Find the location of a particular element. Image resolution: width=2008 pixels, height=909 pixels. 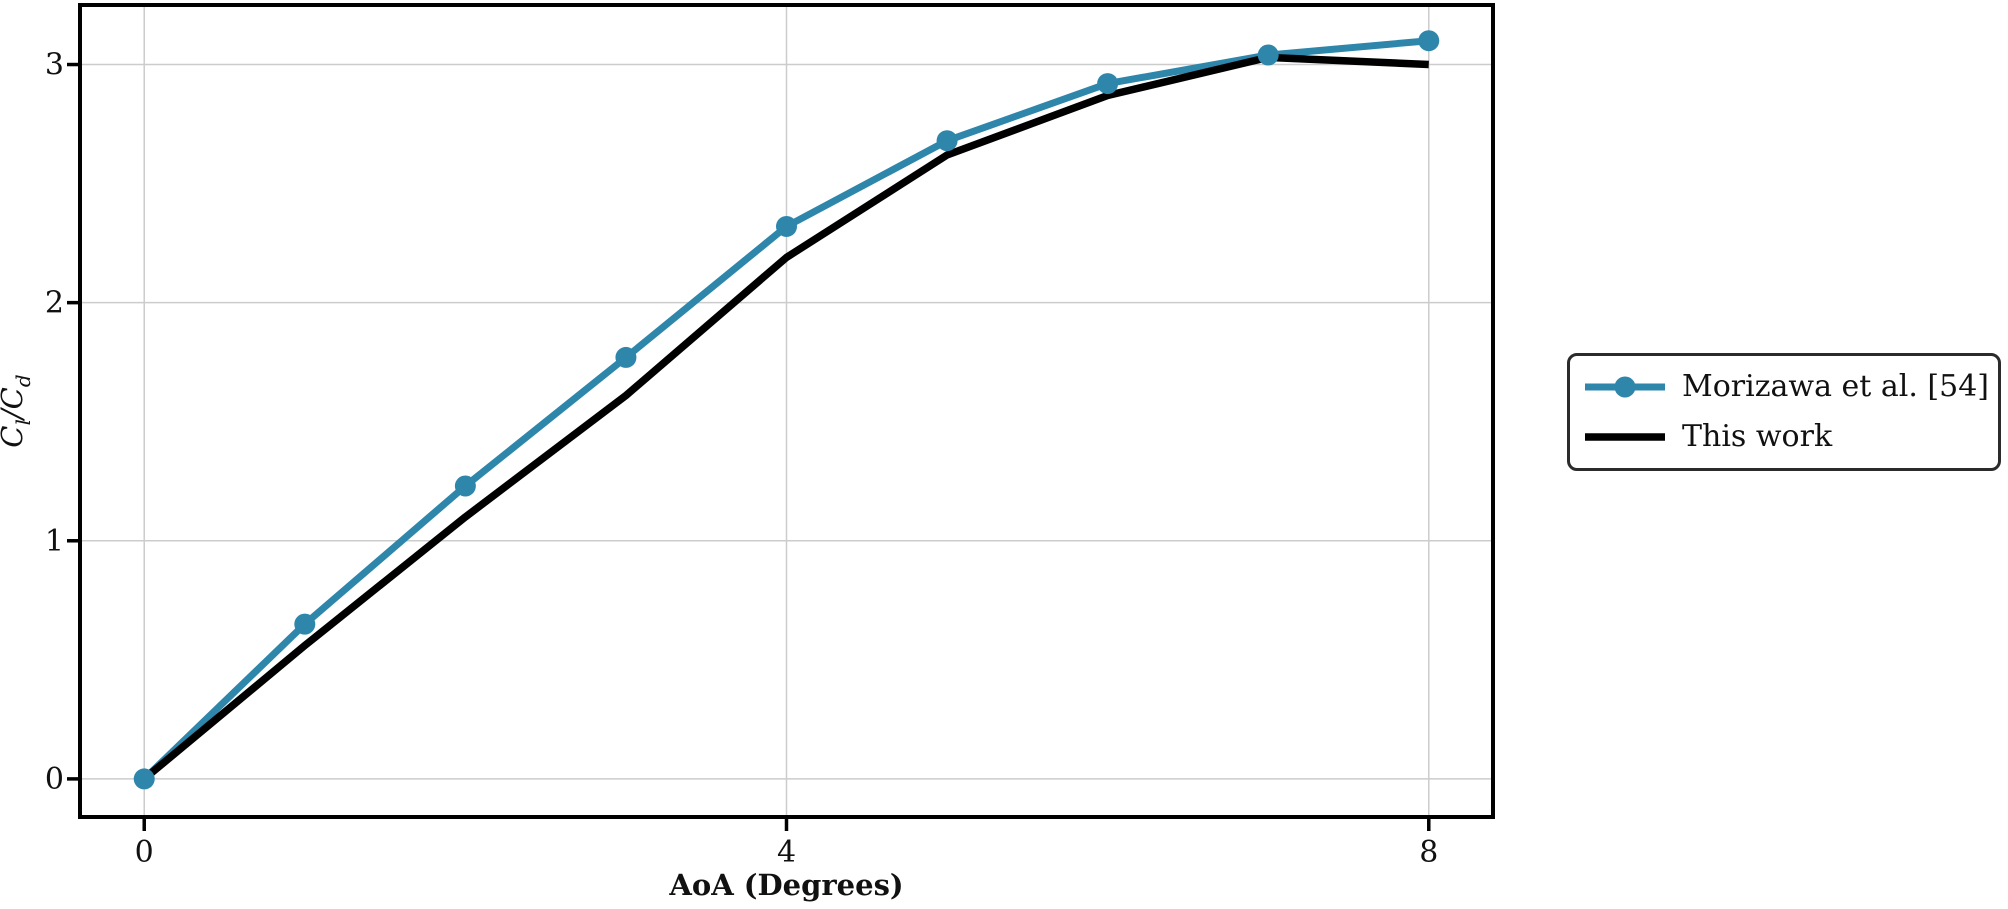

legend-label: Morizawa et al. [54] is located at coordinates (1835, 386).